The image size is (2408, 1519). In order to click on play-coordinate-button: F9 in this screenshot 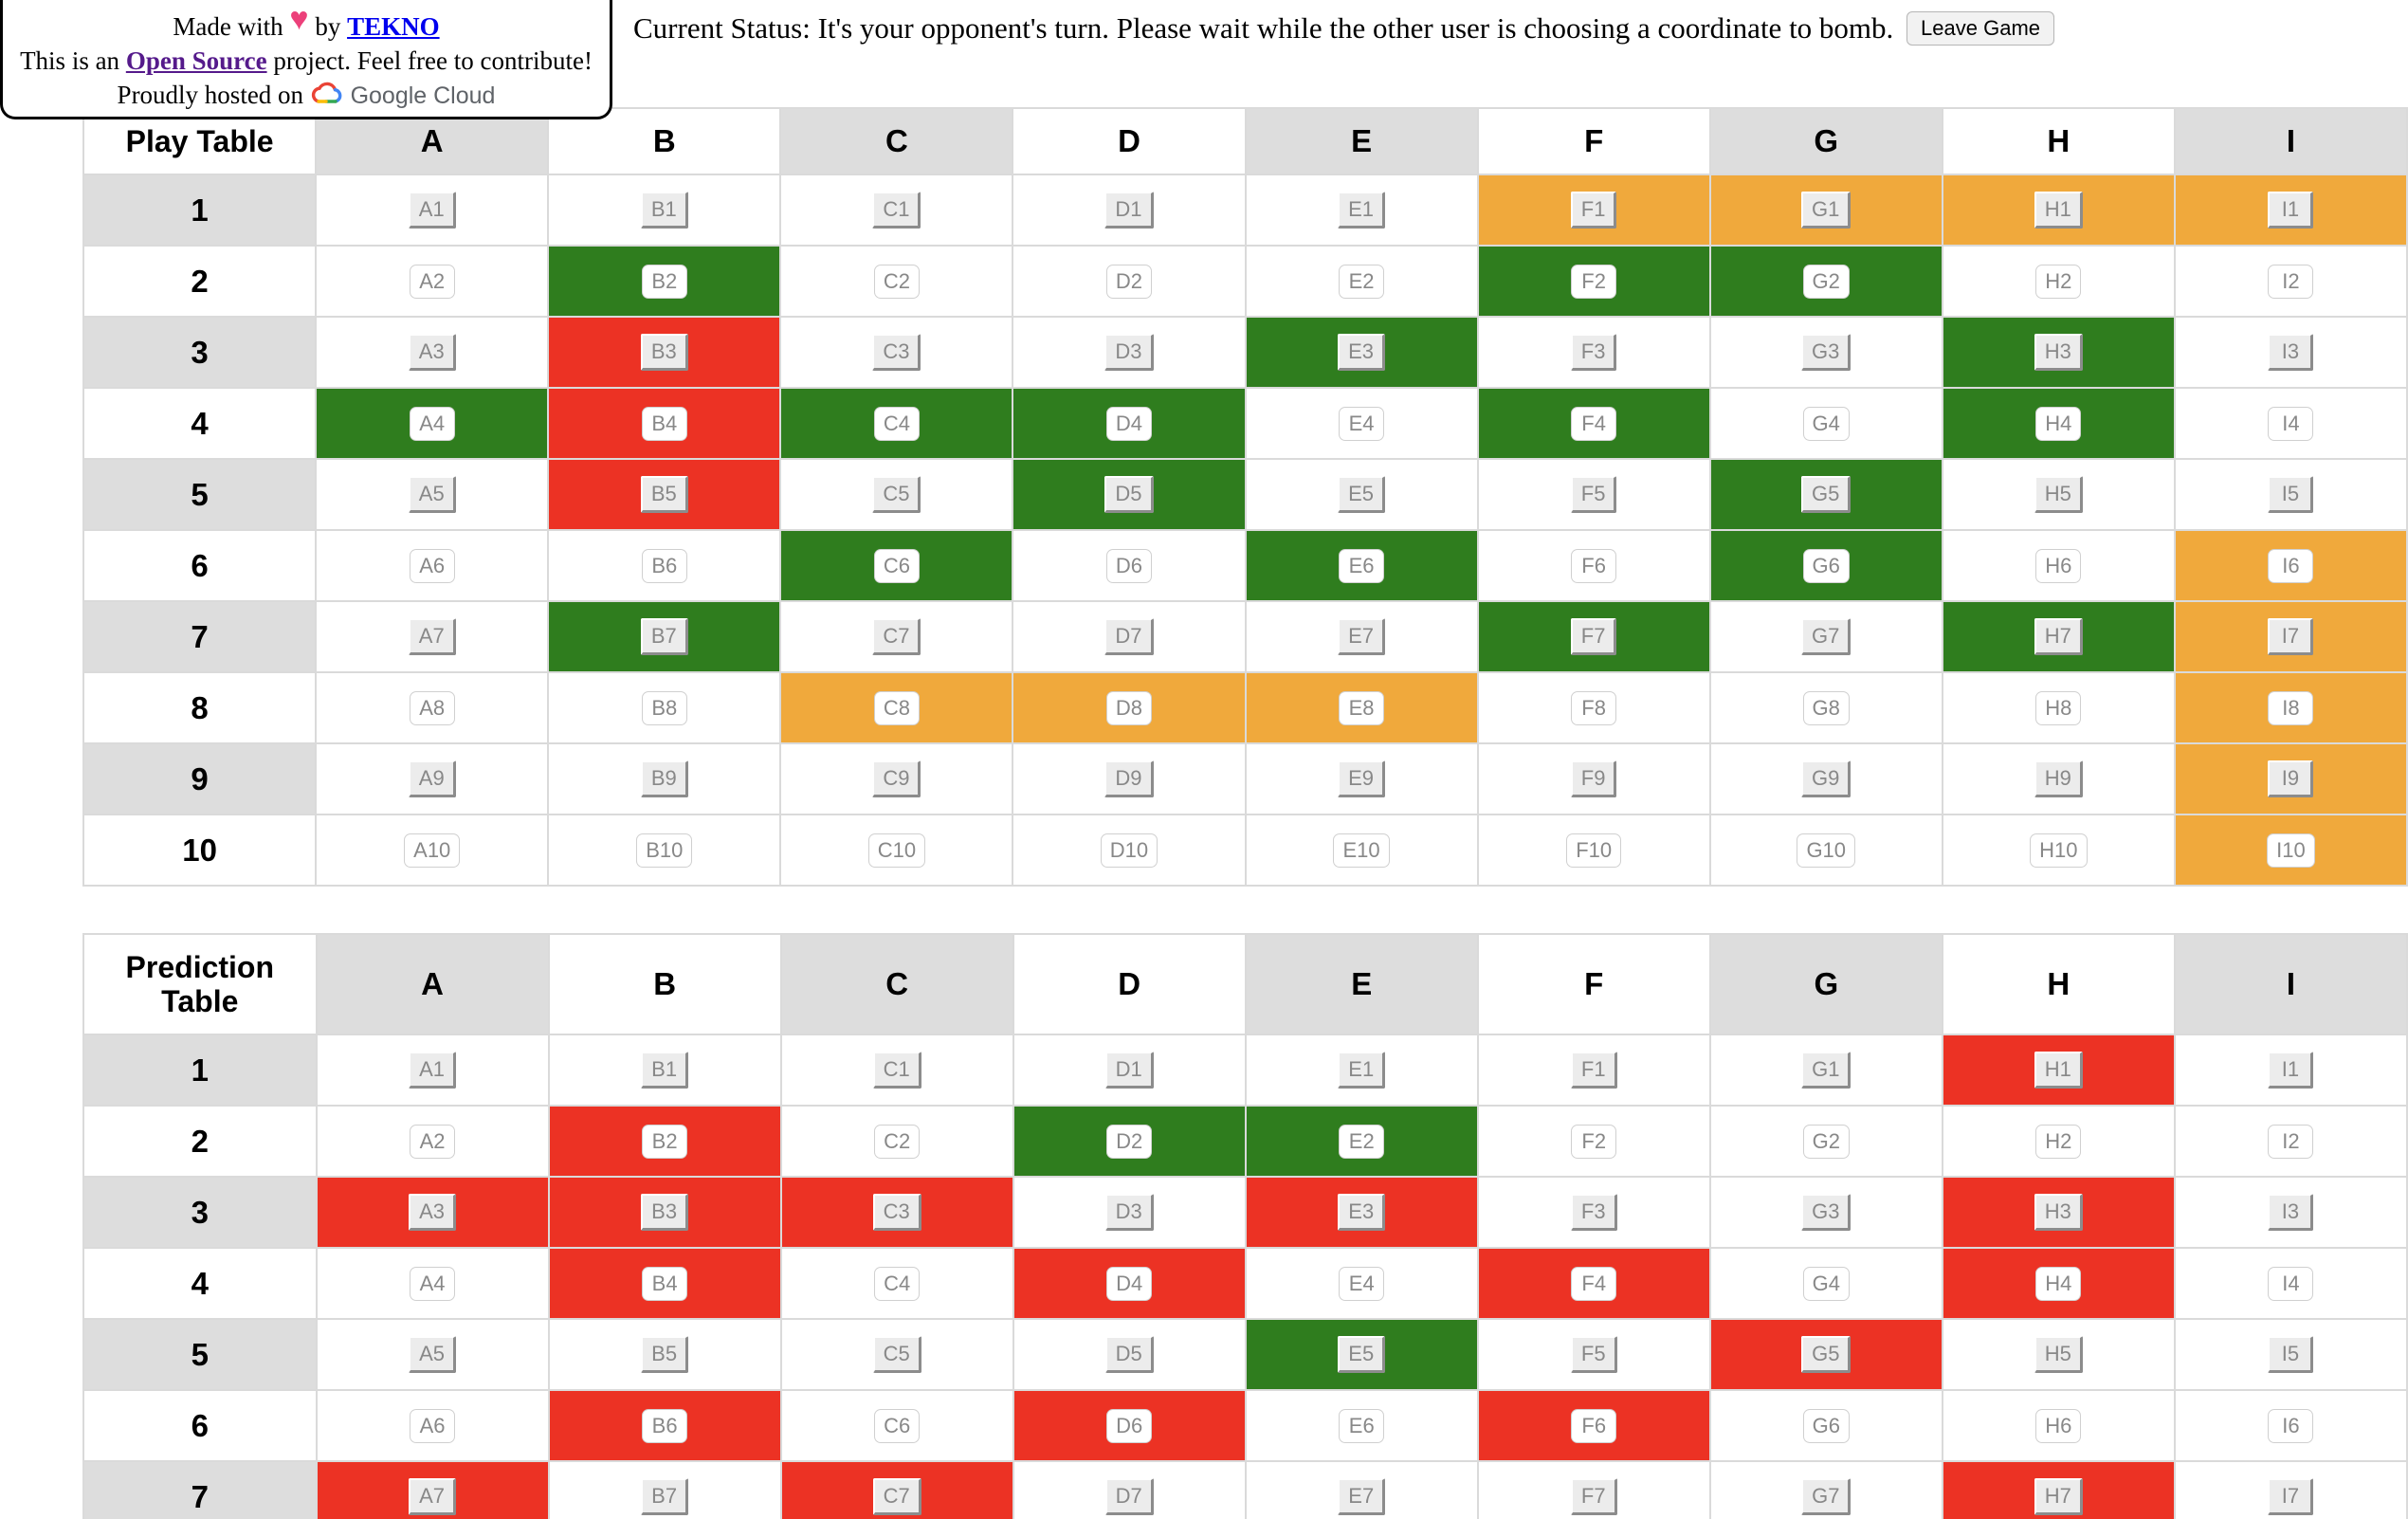, I will do `click(1593, 778)`.